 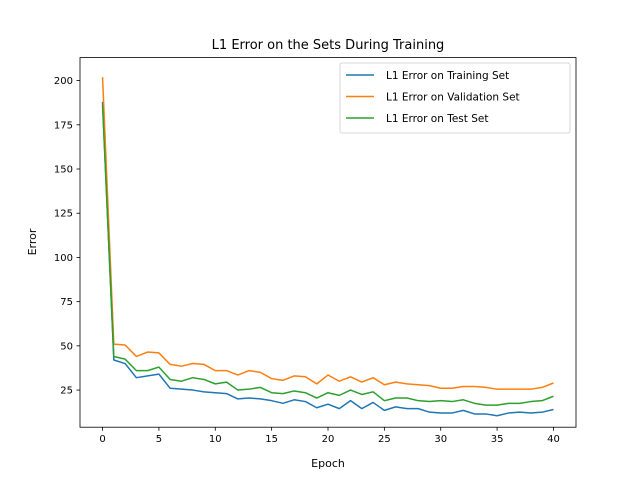 What do you see at coordinates (440, 439) in the screenshot?
I see `x-tick-label: 30` at bounding box center [440, 439].